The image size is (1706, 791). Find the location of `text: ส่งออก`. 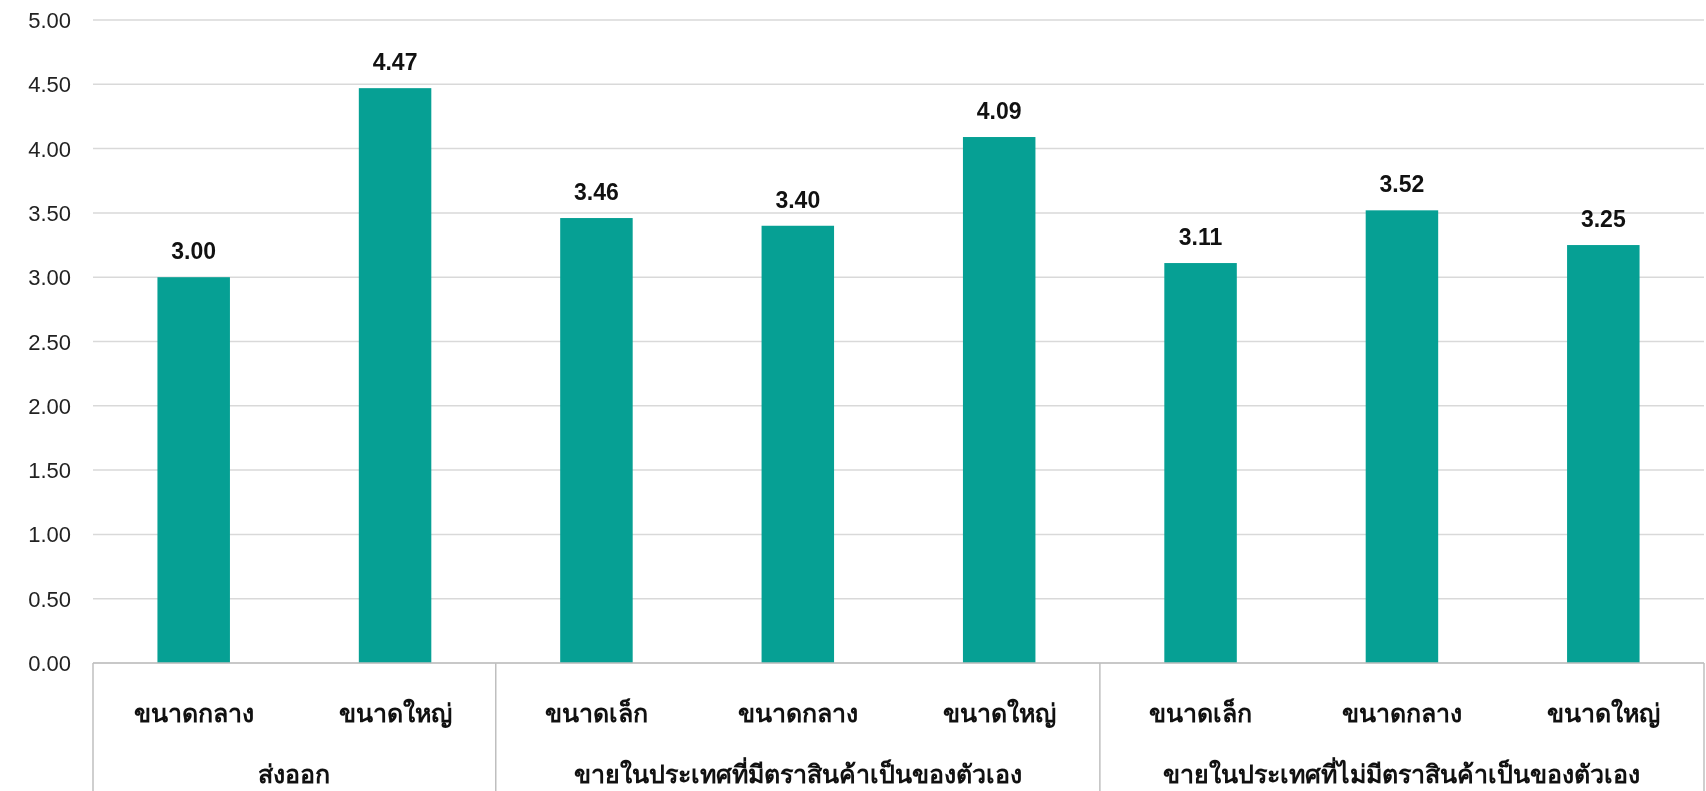

text: ส่งออก is located at coordinates (294, 774).